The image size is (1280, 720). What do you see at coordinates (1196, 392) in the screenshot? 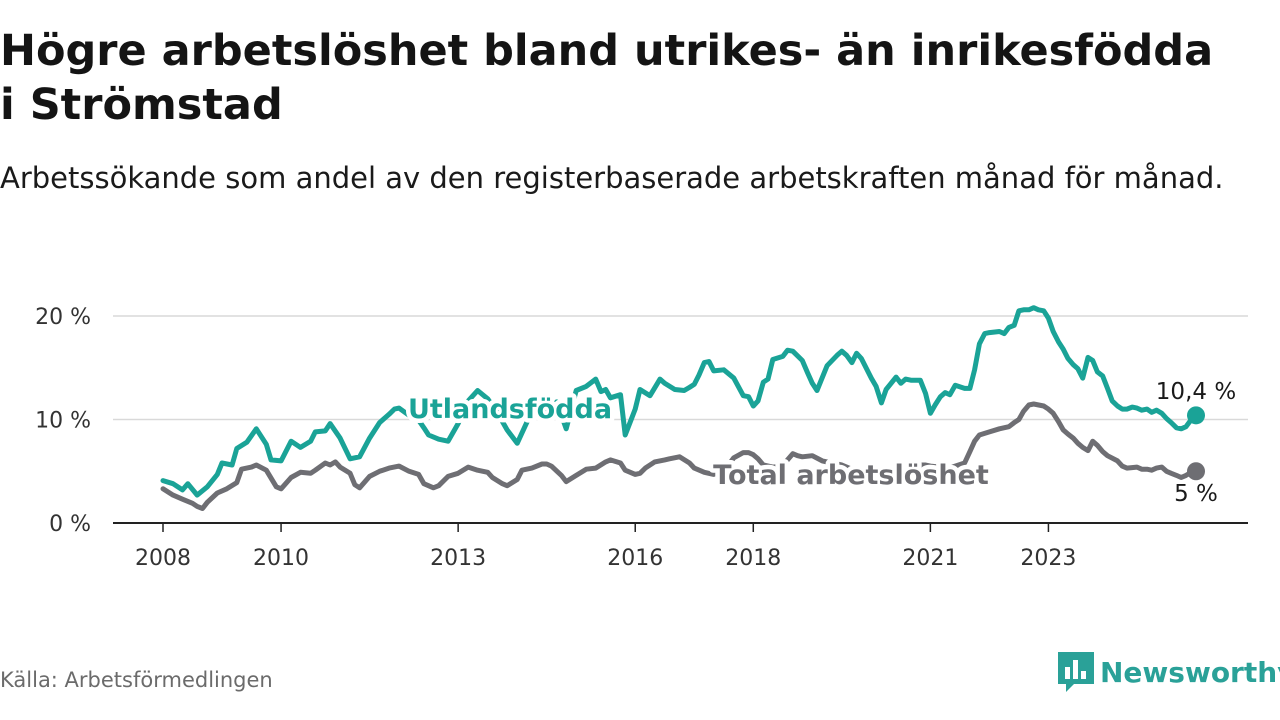
I see `end-label-utlandsfodda: 10,4 %` at bounding box center [1196, 392].